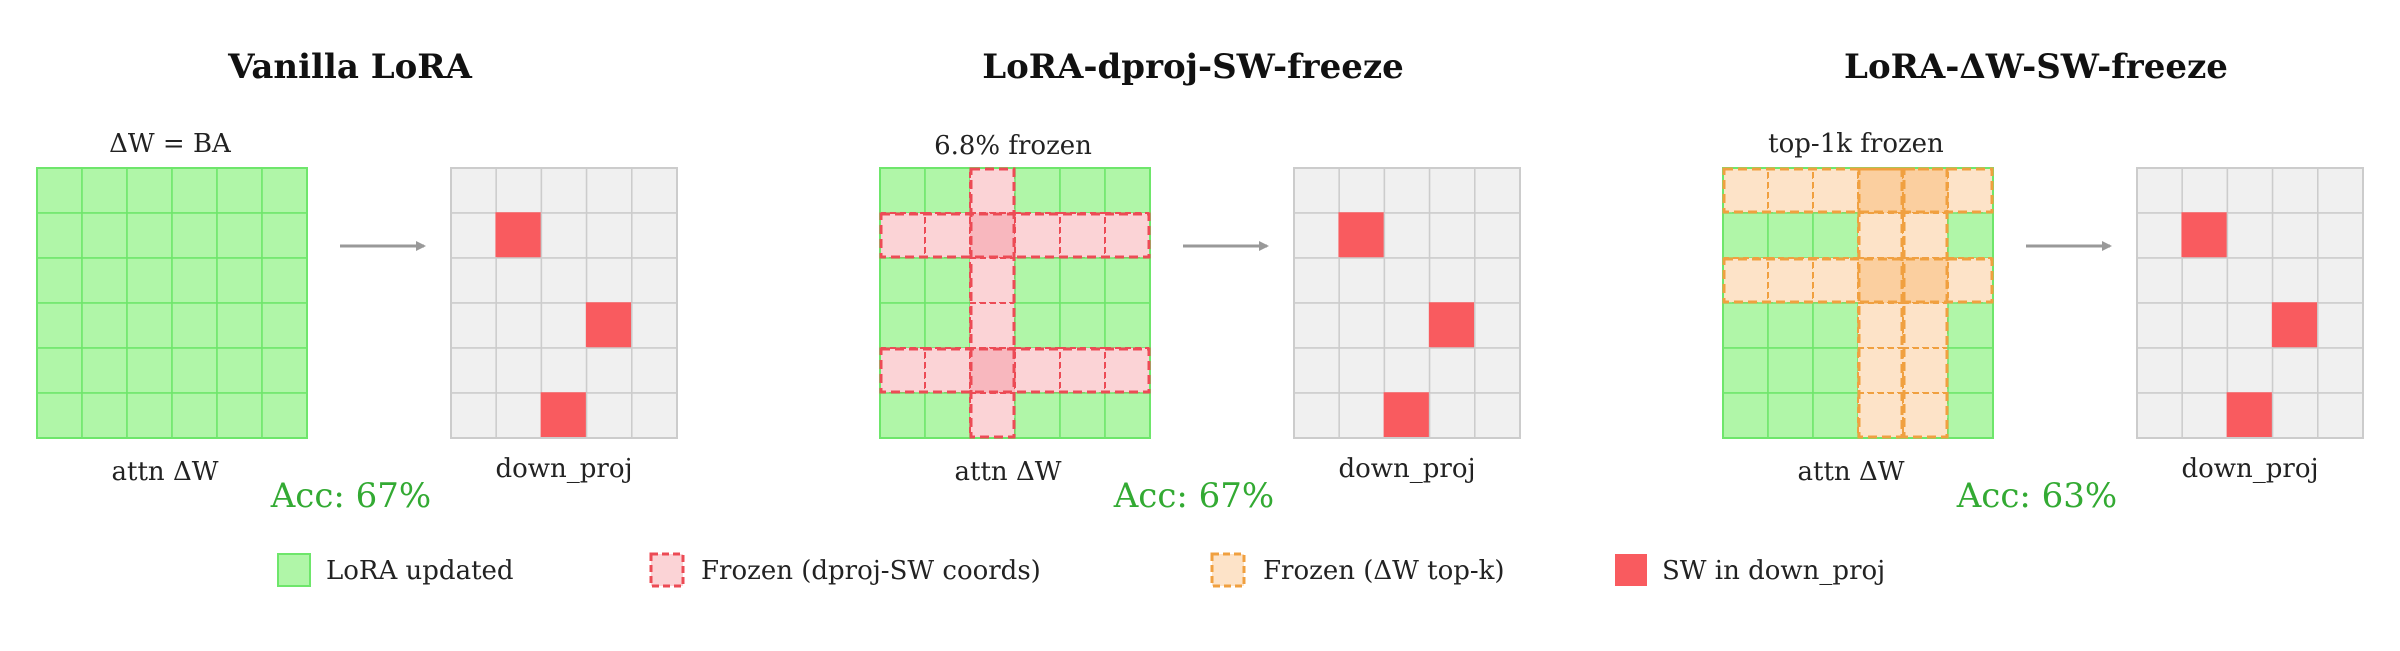  Describe the element at coordinates (349, 67) in the screenshot. I see `panel-title: Vanilla LoRA` at that location.